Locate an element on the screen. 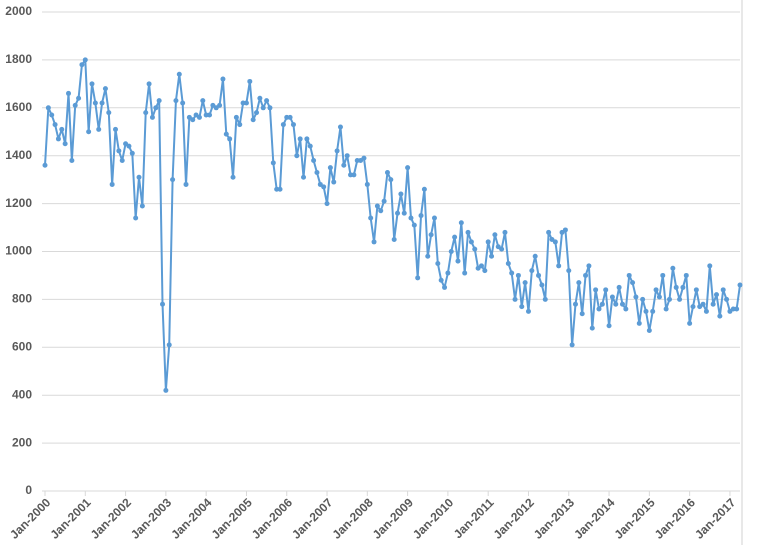 The height and width of the screenshot is (560, 768). y-tick-label: 800 is located at coordinates (22, 299).